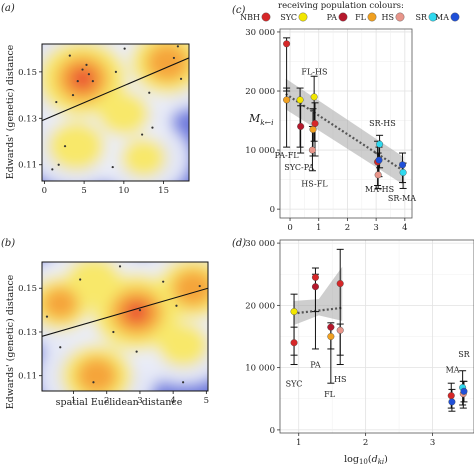 Image resolution: width=474 pixels, height=467 pixels. What do you see at coordinates (299, 167) in the screenshot?
I see `point-label: SYC-PA` at bounding box center [299, 167].